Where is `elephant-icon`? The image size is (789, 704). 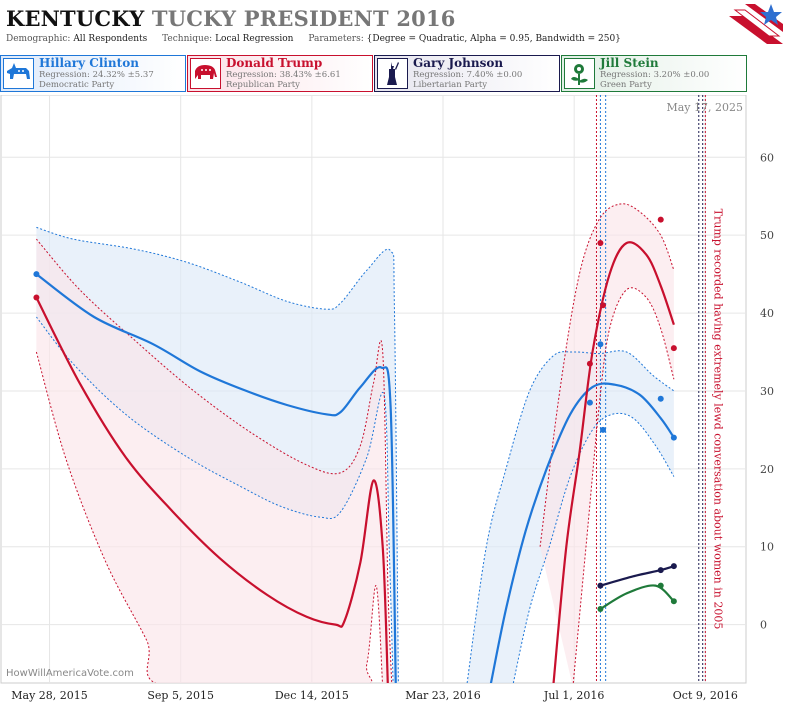 elephant-icon is located at coordinates (205, 73).